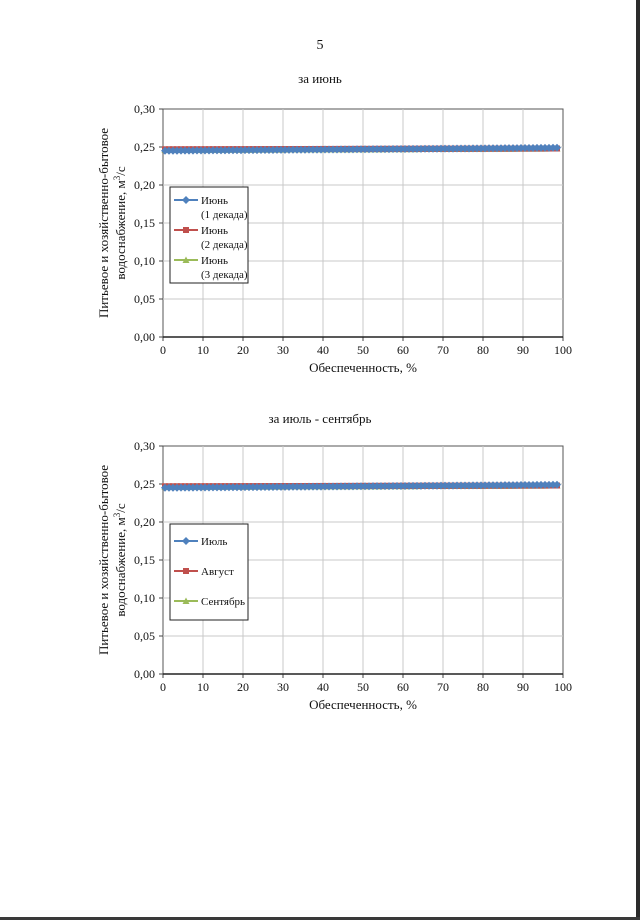 The height and width of the screenshot is (920, 640). What do you see at coordinates (483, 350) in the screenshot?
I see `x-tick-label: 80` at bounding box center [483, 350].